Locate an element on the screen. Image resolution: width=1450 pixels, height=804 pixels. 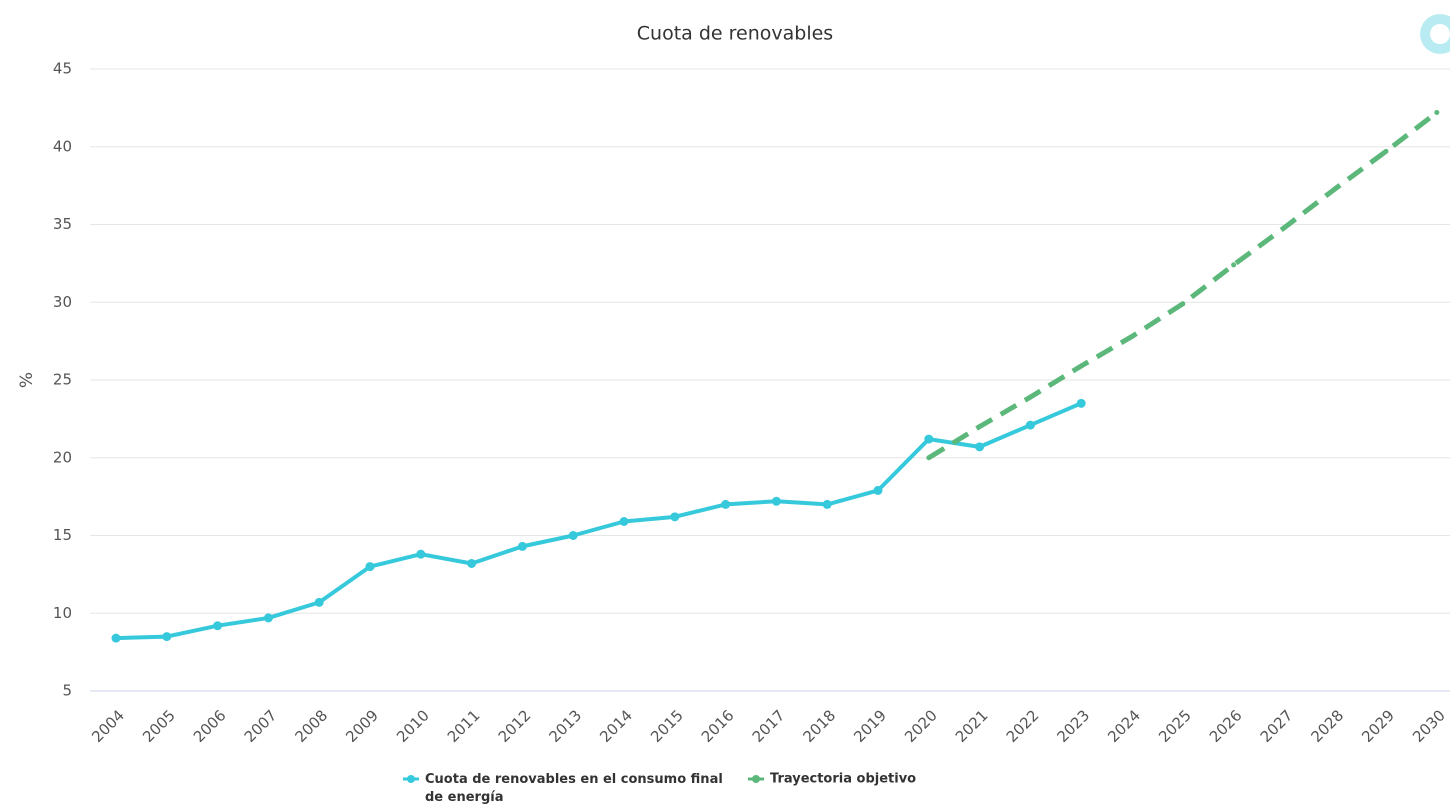
x-tick-label: 2022 is located at coordinates (1023, 726).